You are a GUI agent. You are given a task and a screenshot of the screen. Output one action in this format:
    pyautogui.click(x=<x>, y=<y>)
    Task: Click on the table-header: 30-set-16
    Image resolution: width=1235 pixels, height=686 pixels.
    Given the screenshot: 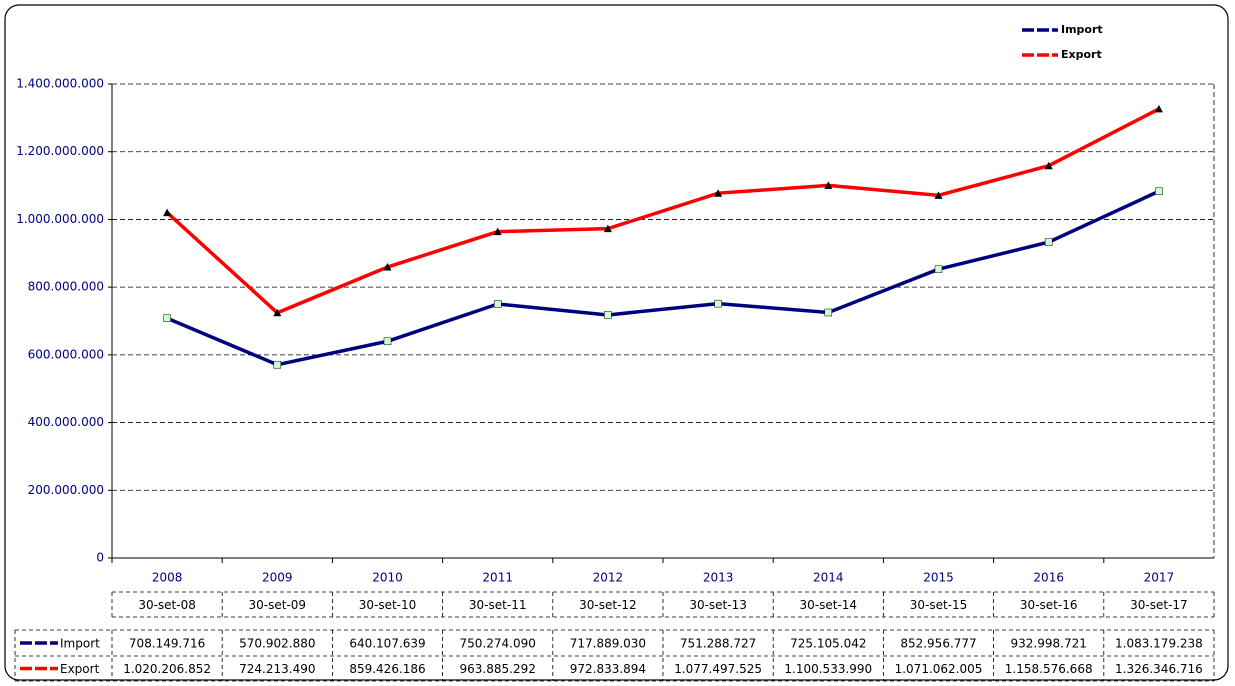 What is the action you would take?
    pyautogui.click(x=1049, y=605)
    